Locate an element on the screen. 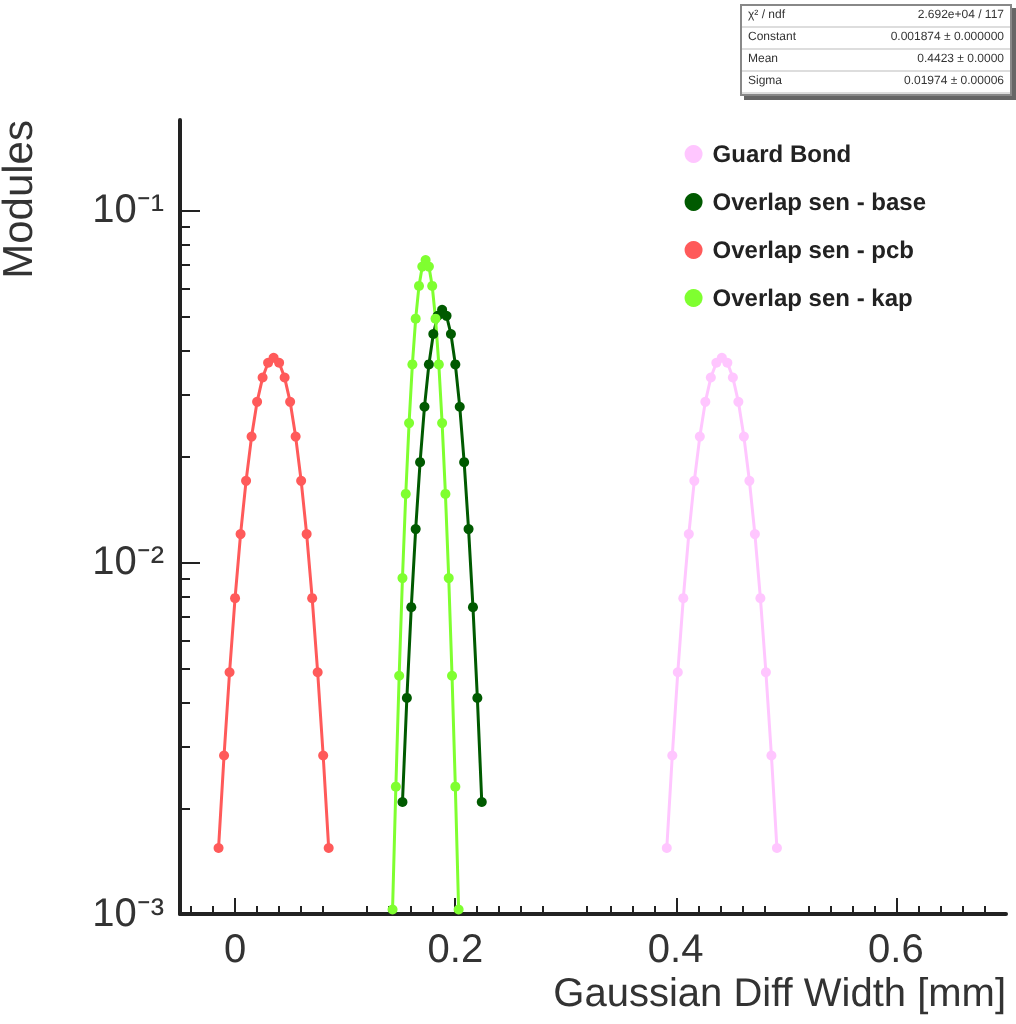 This screenshot has width=1016, height=1024. x-tick-label: 0.6 is located at coordinates (896, 950).